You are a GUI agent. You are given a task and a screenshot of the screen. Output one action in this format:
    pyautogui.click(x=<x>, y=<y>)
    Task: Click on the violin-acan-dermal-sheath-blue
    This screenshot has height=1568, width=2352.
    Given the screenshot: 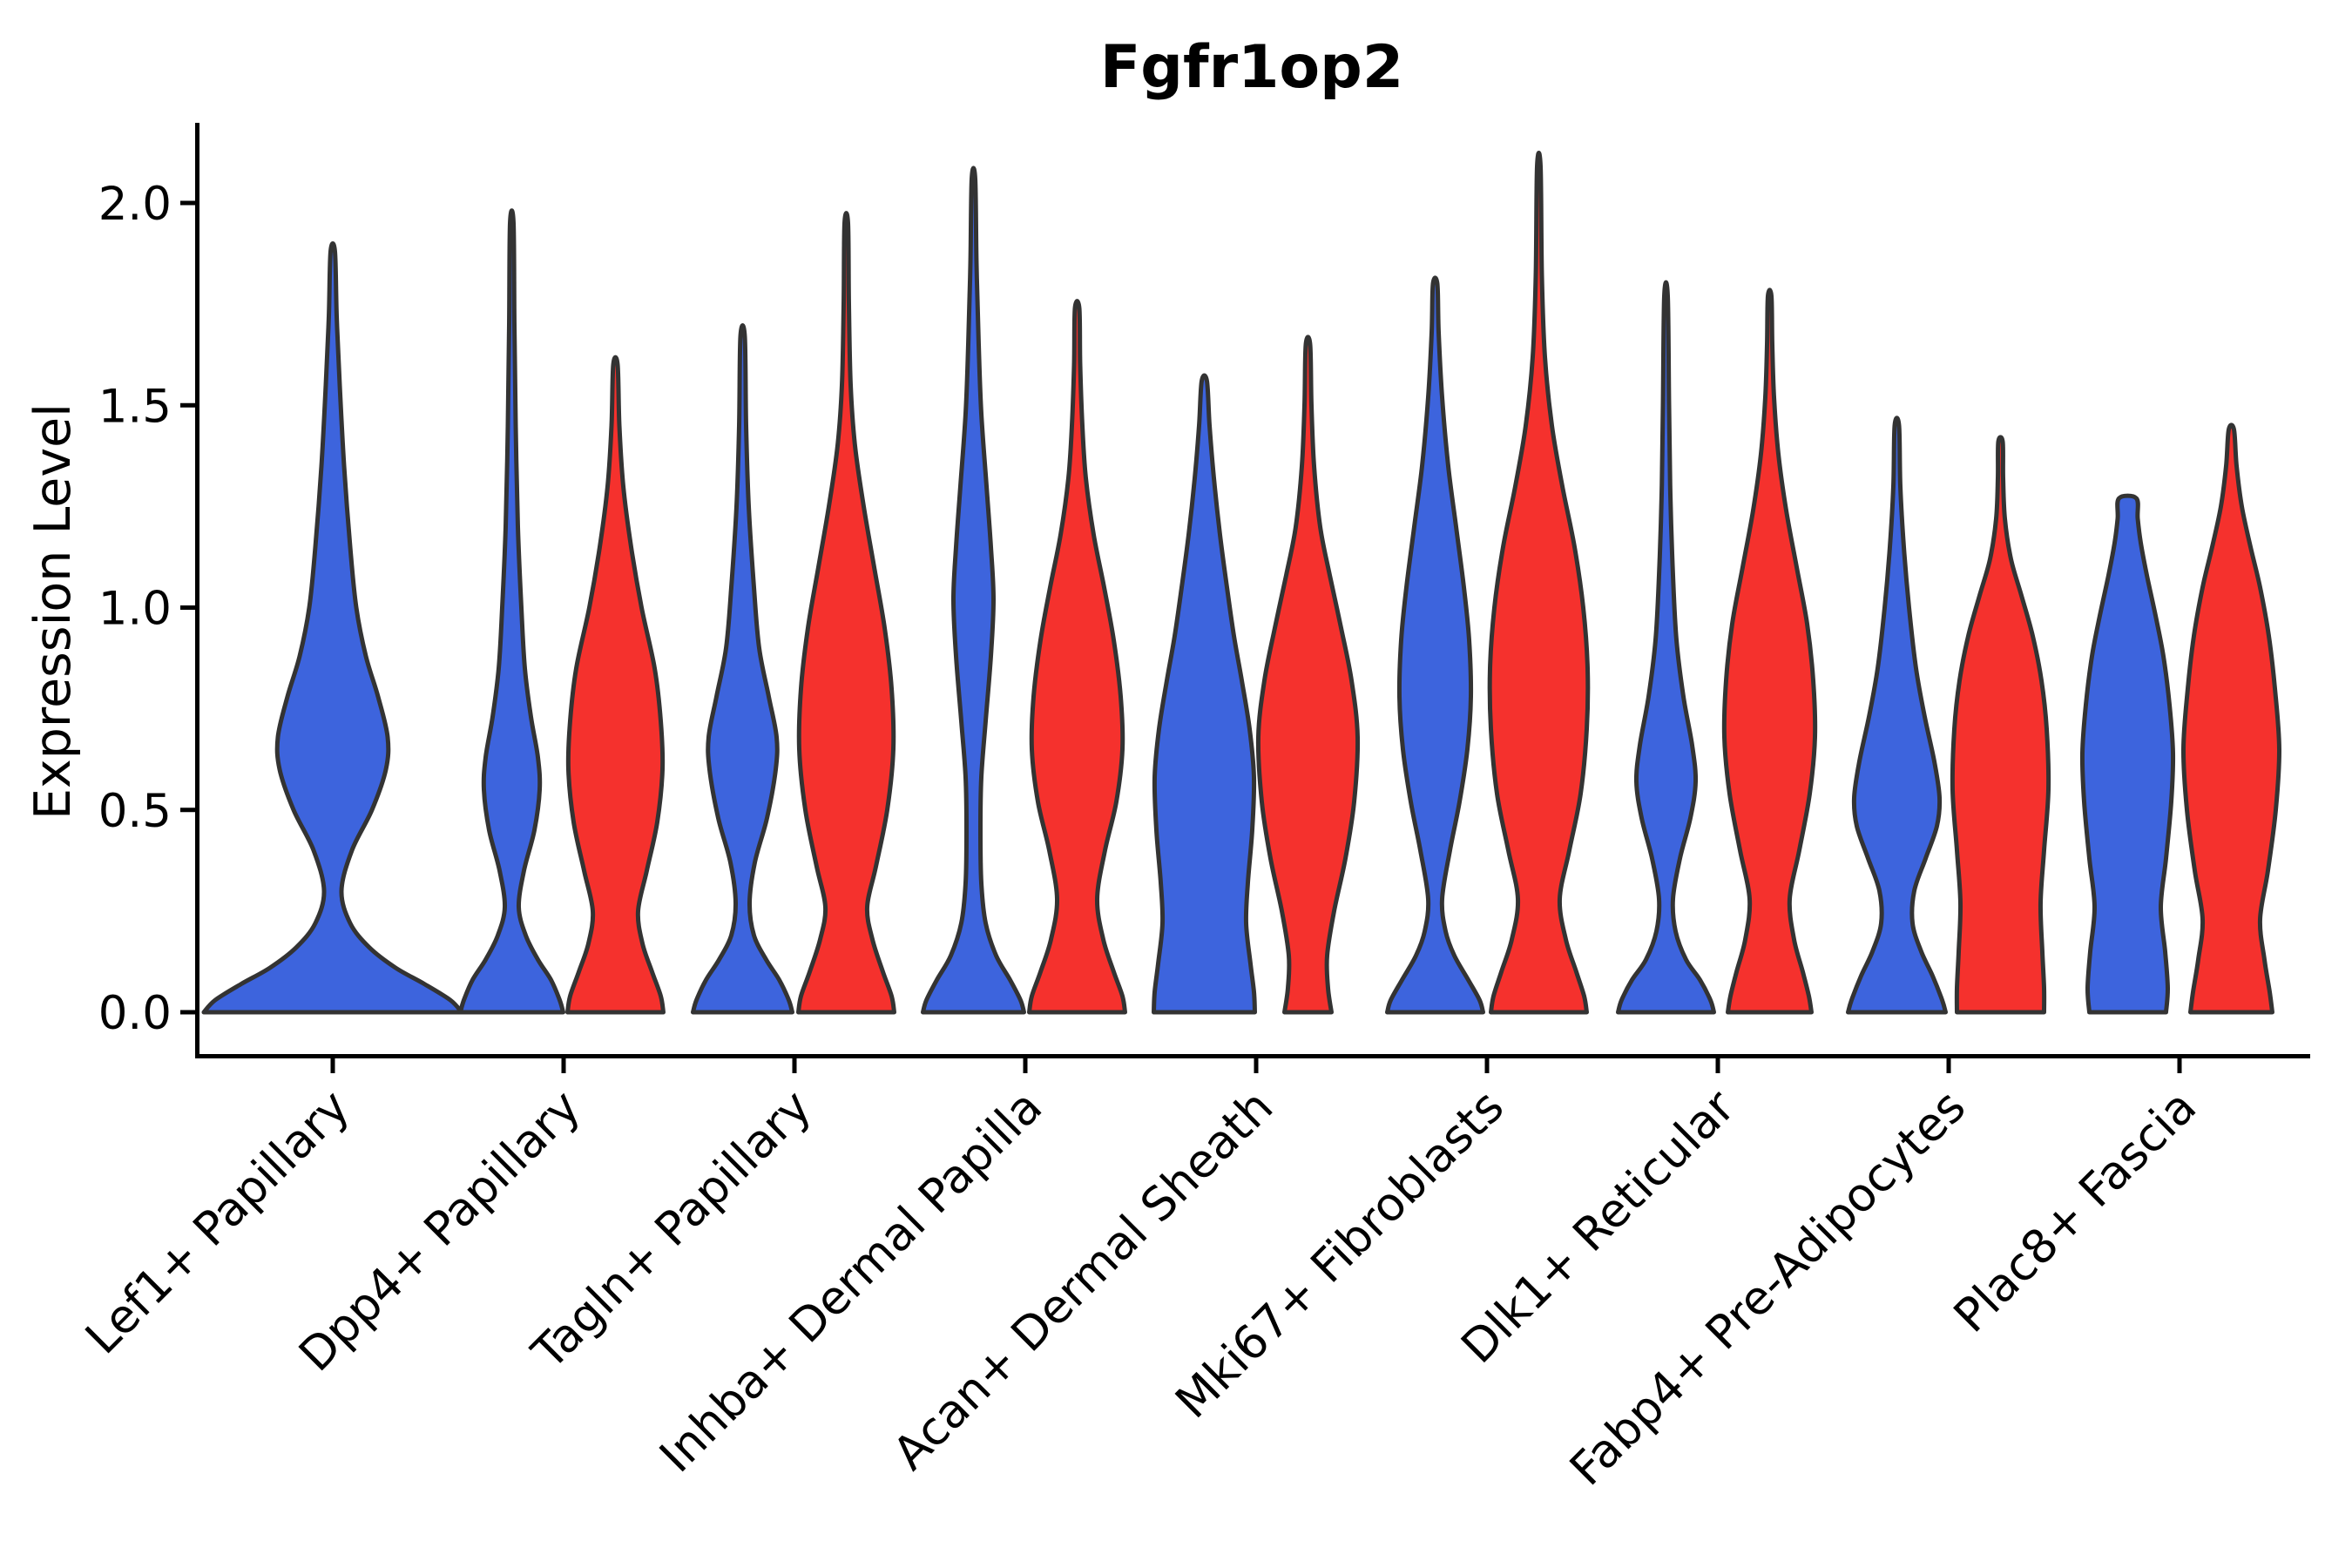 What is the action you would take?
    pyautogui.click(x=1204, y=694)
    